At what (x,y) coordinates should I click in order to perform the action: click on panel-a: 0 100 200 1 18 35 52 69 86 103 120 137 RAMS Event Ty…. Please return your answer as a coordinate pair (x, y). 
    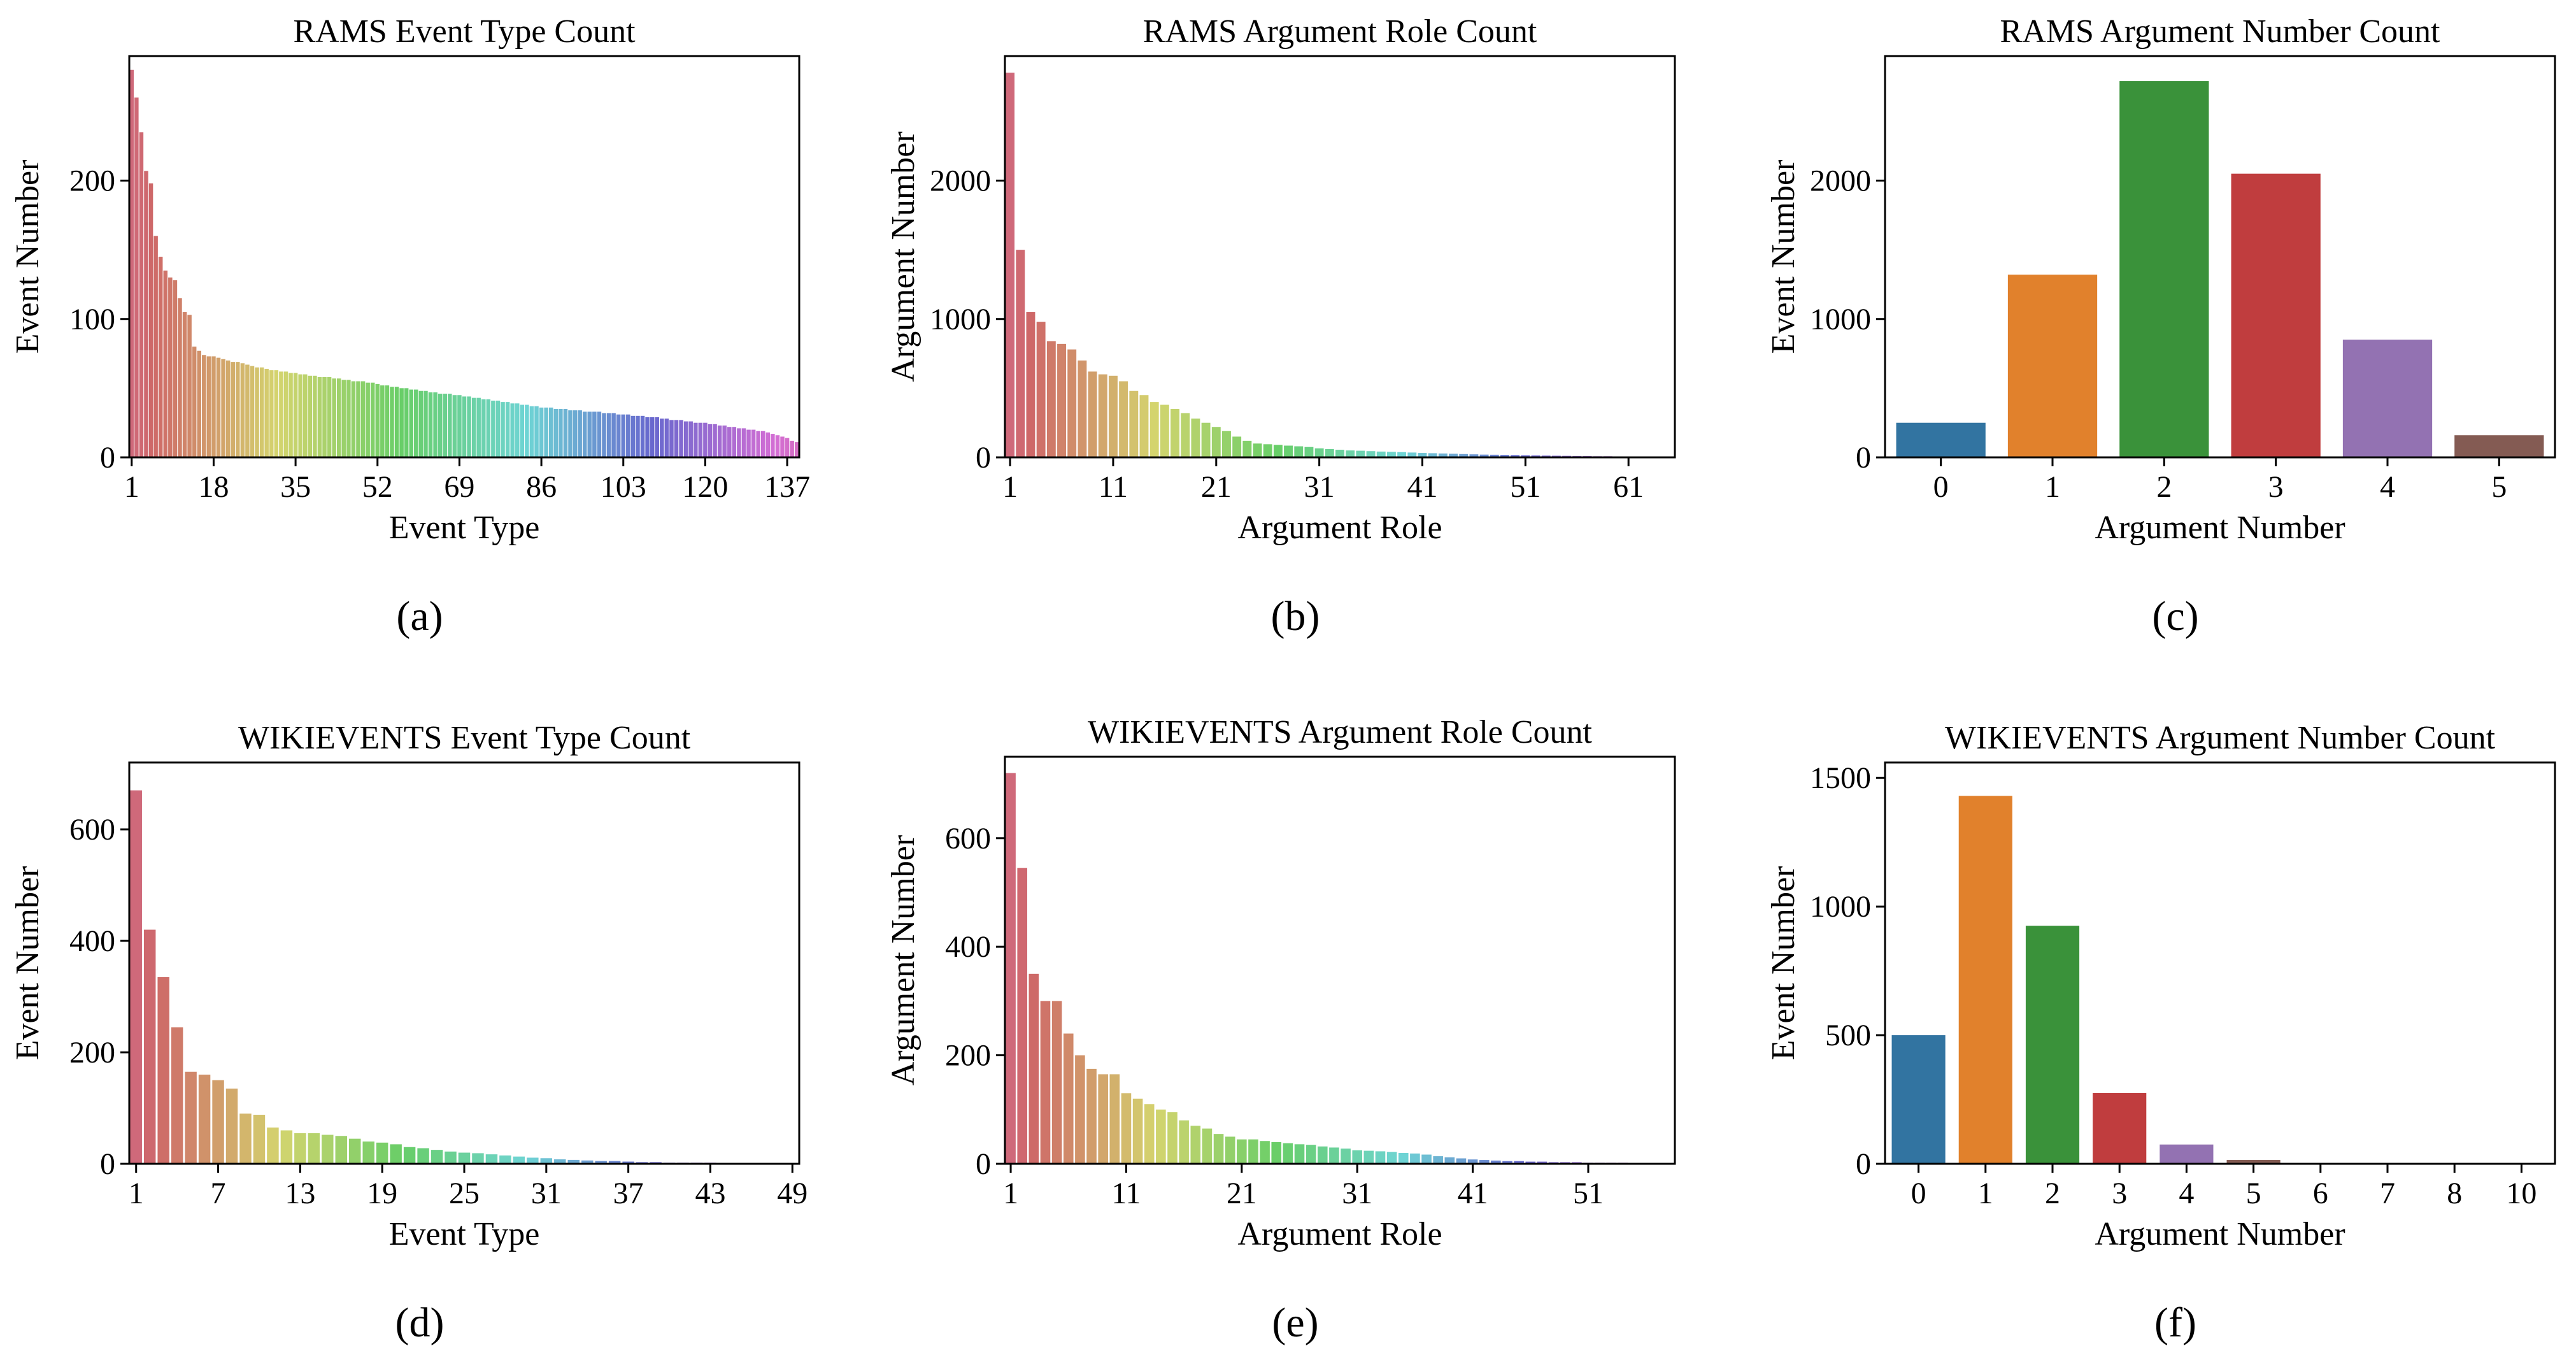
    Looking at the image, I should click on (410, 327).